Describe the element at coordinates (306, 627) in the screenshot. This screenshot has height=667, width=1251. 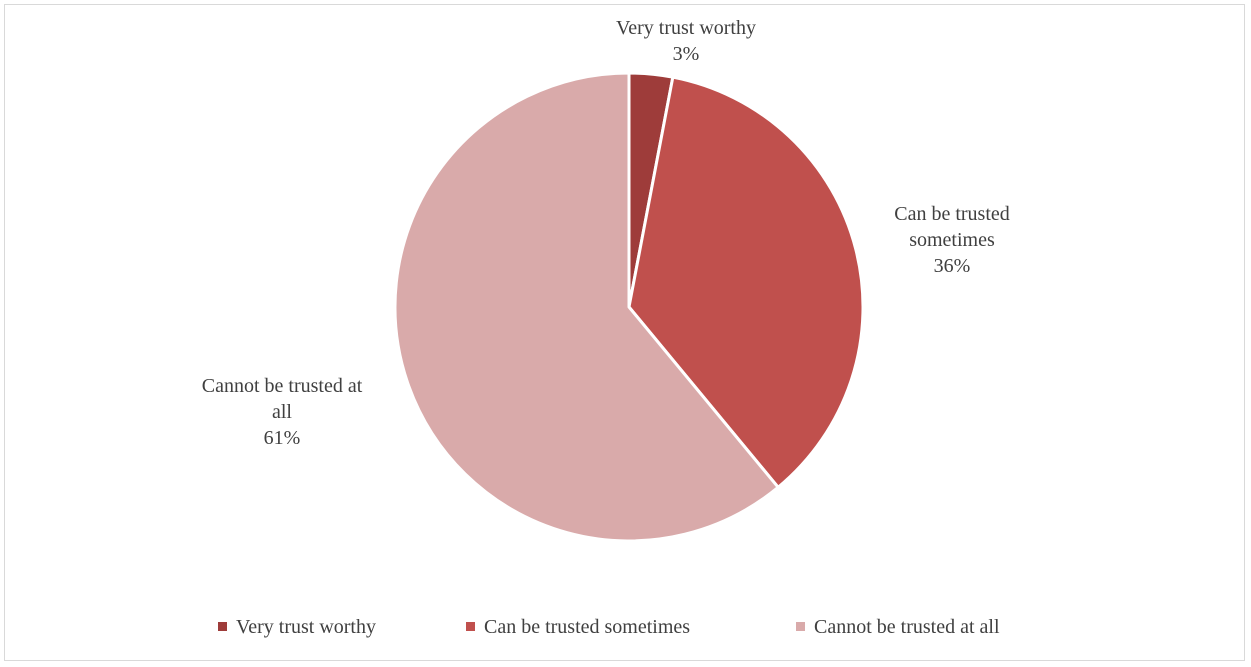
I see `legend-label: Very trust worthy` at that location.